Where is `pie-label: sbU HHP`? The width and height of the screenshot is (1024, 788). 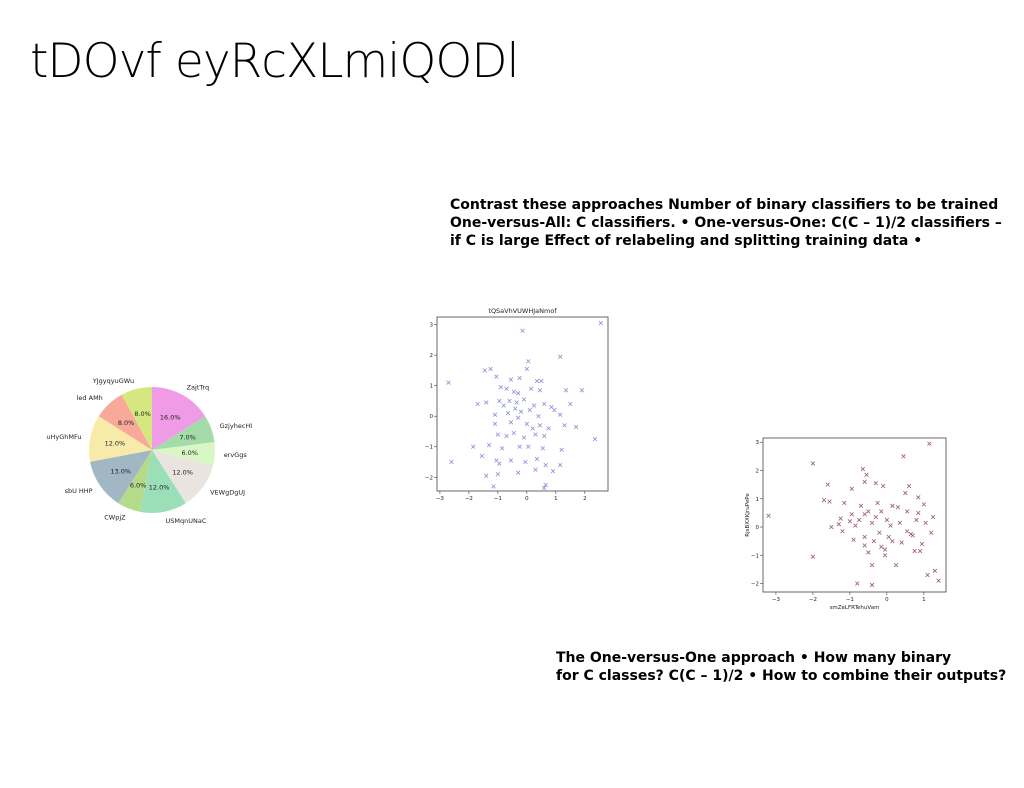
pie-label: sbU HHP is located at coordinates (79, 491).